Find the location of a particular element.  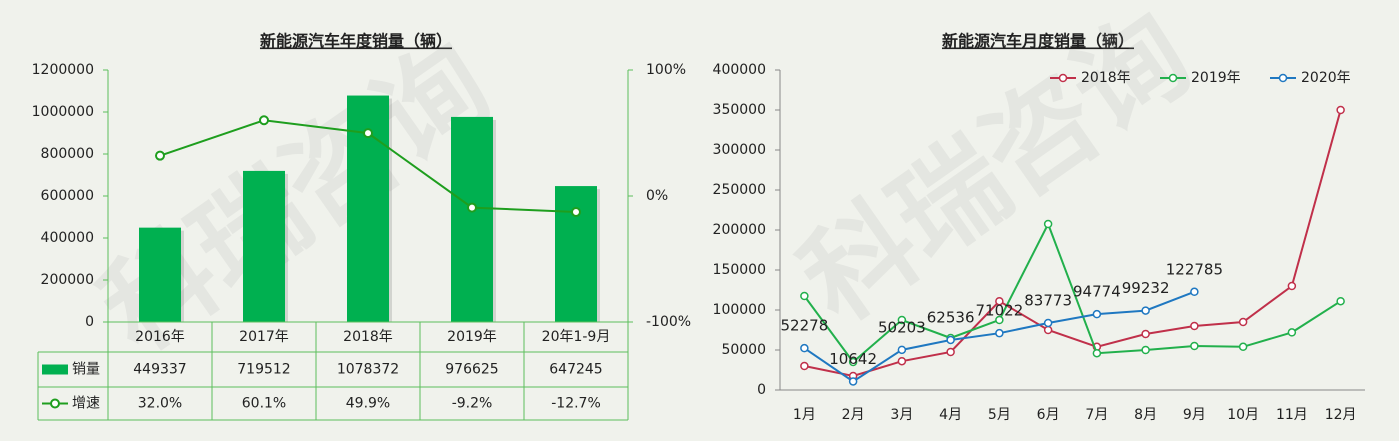

x-tick-label: 2016年 is located at coordinates (160, 337).